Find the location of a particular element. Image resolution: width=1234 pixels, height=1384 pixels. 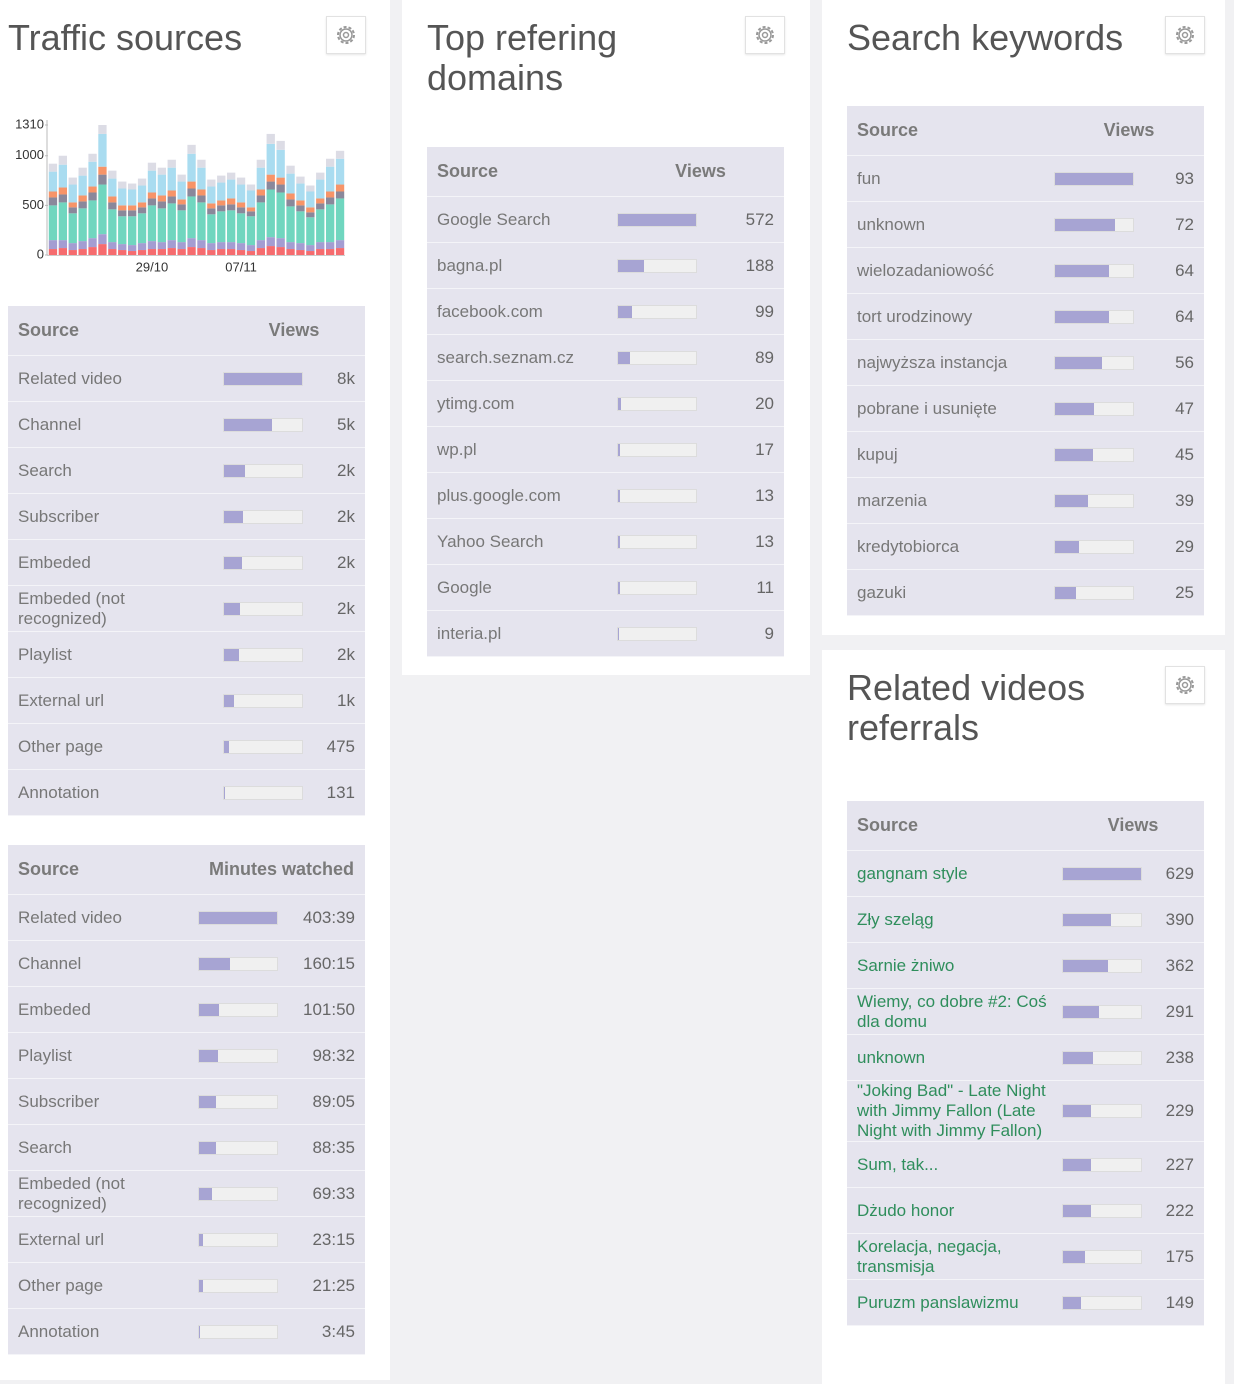

table-row: pobrane i usunięte 47 is located at coordinates (1025, 409).